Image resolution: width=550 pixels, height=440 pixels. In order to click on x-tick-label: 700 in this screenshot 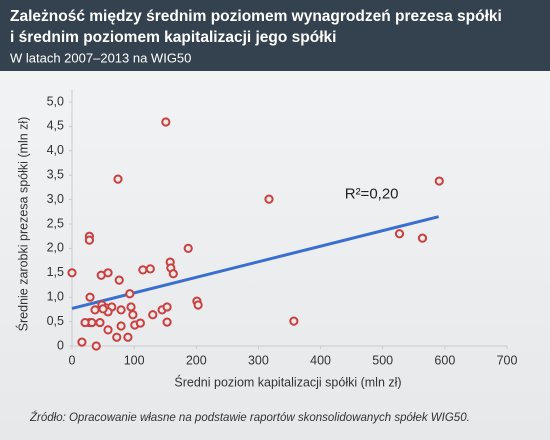, I will do `click(507, 360)`.